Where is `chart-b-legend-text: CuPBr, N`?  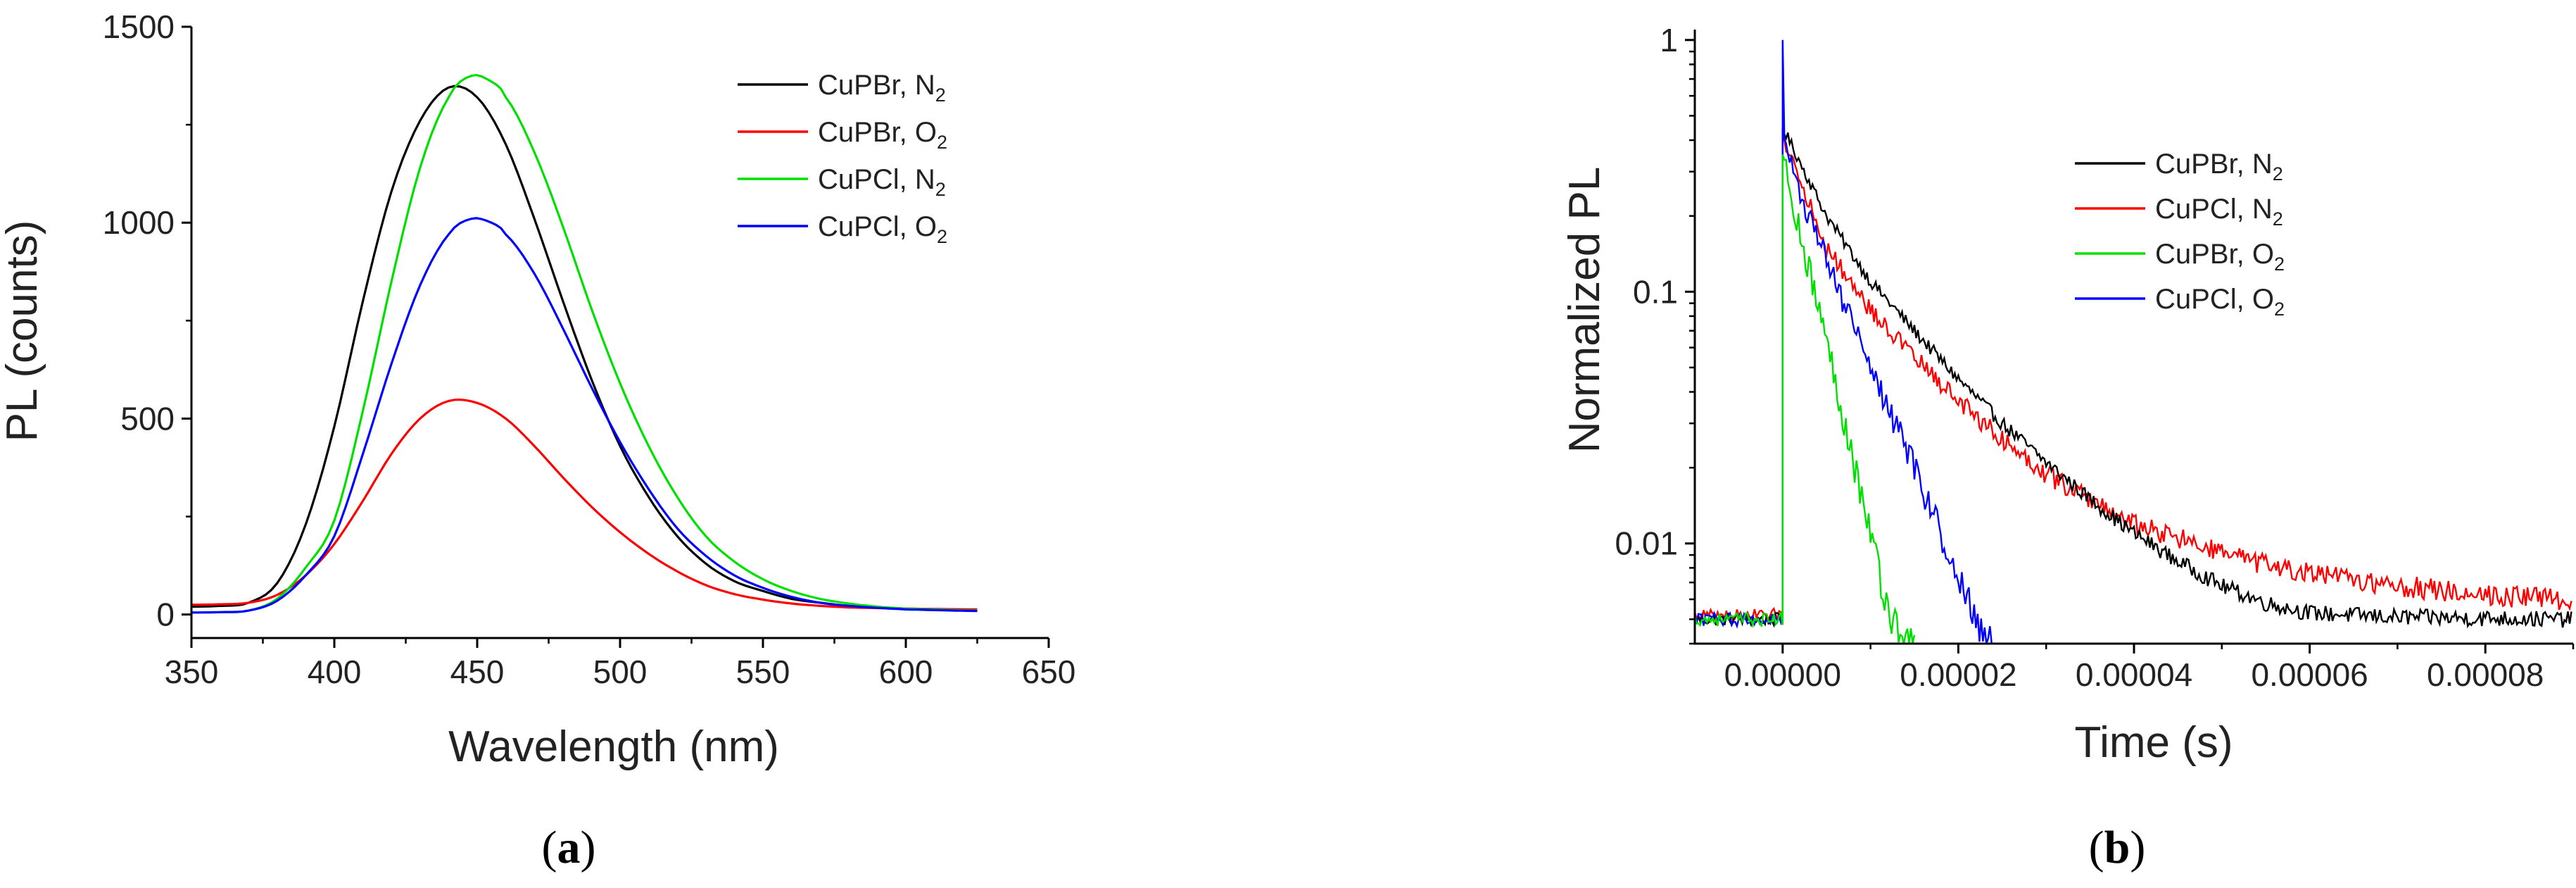 chart-b-legend-text: CuPBr, N is located at coordinates (2214, 165).